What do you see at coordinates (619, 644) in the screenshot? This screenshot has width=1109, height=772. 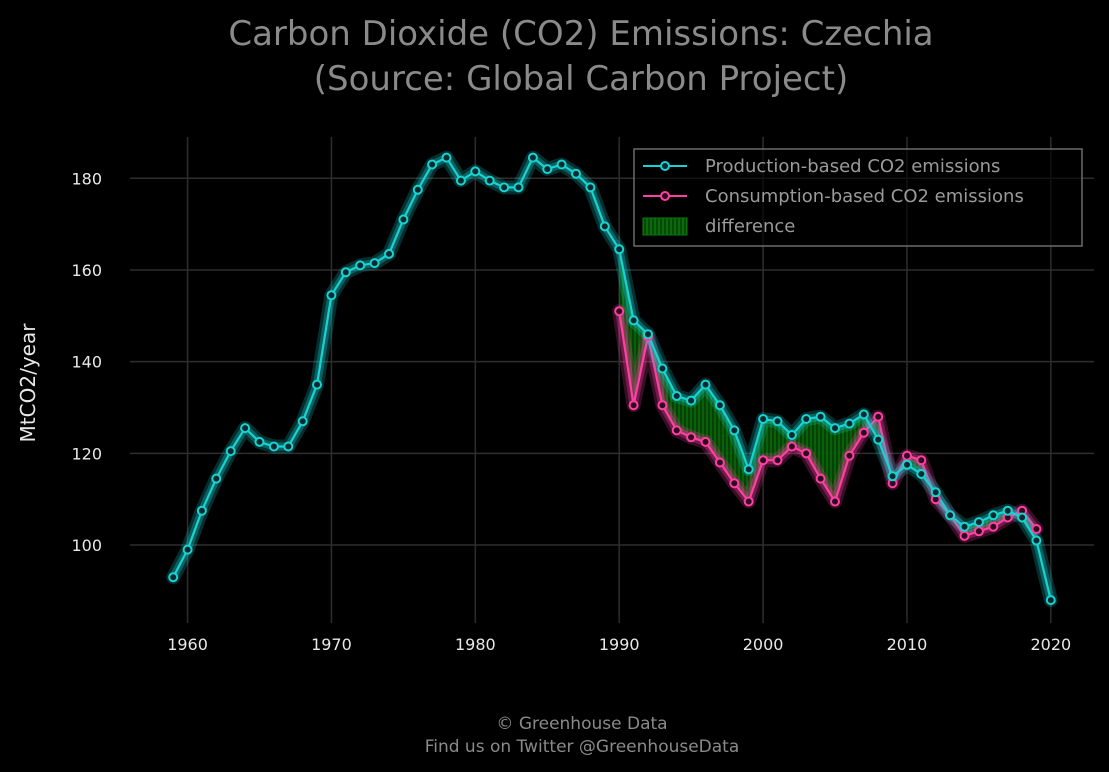 I see `x-tick-label: 1990` at bounding box center [619, 644].